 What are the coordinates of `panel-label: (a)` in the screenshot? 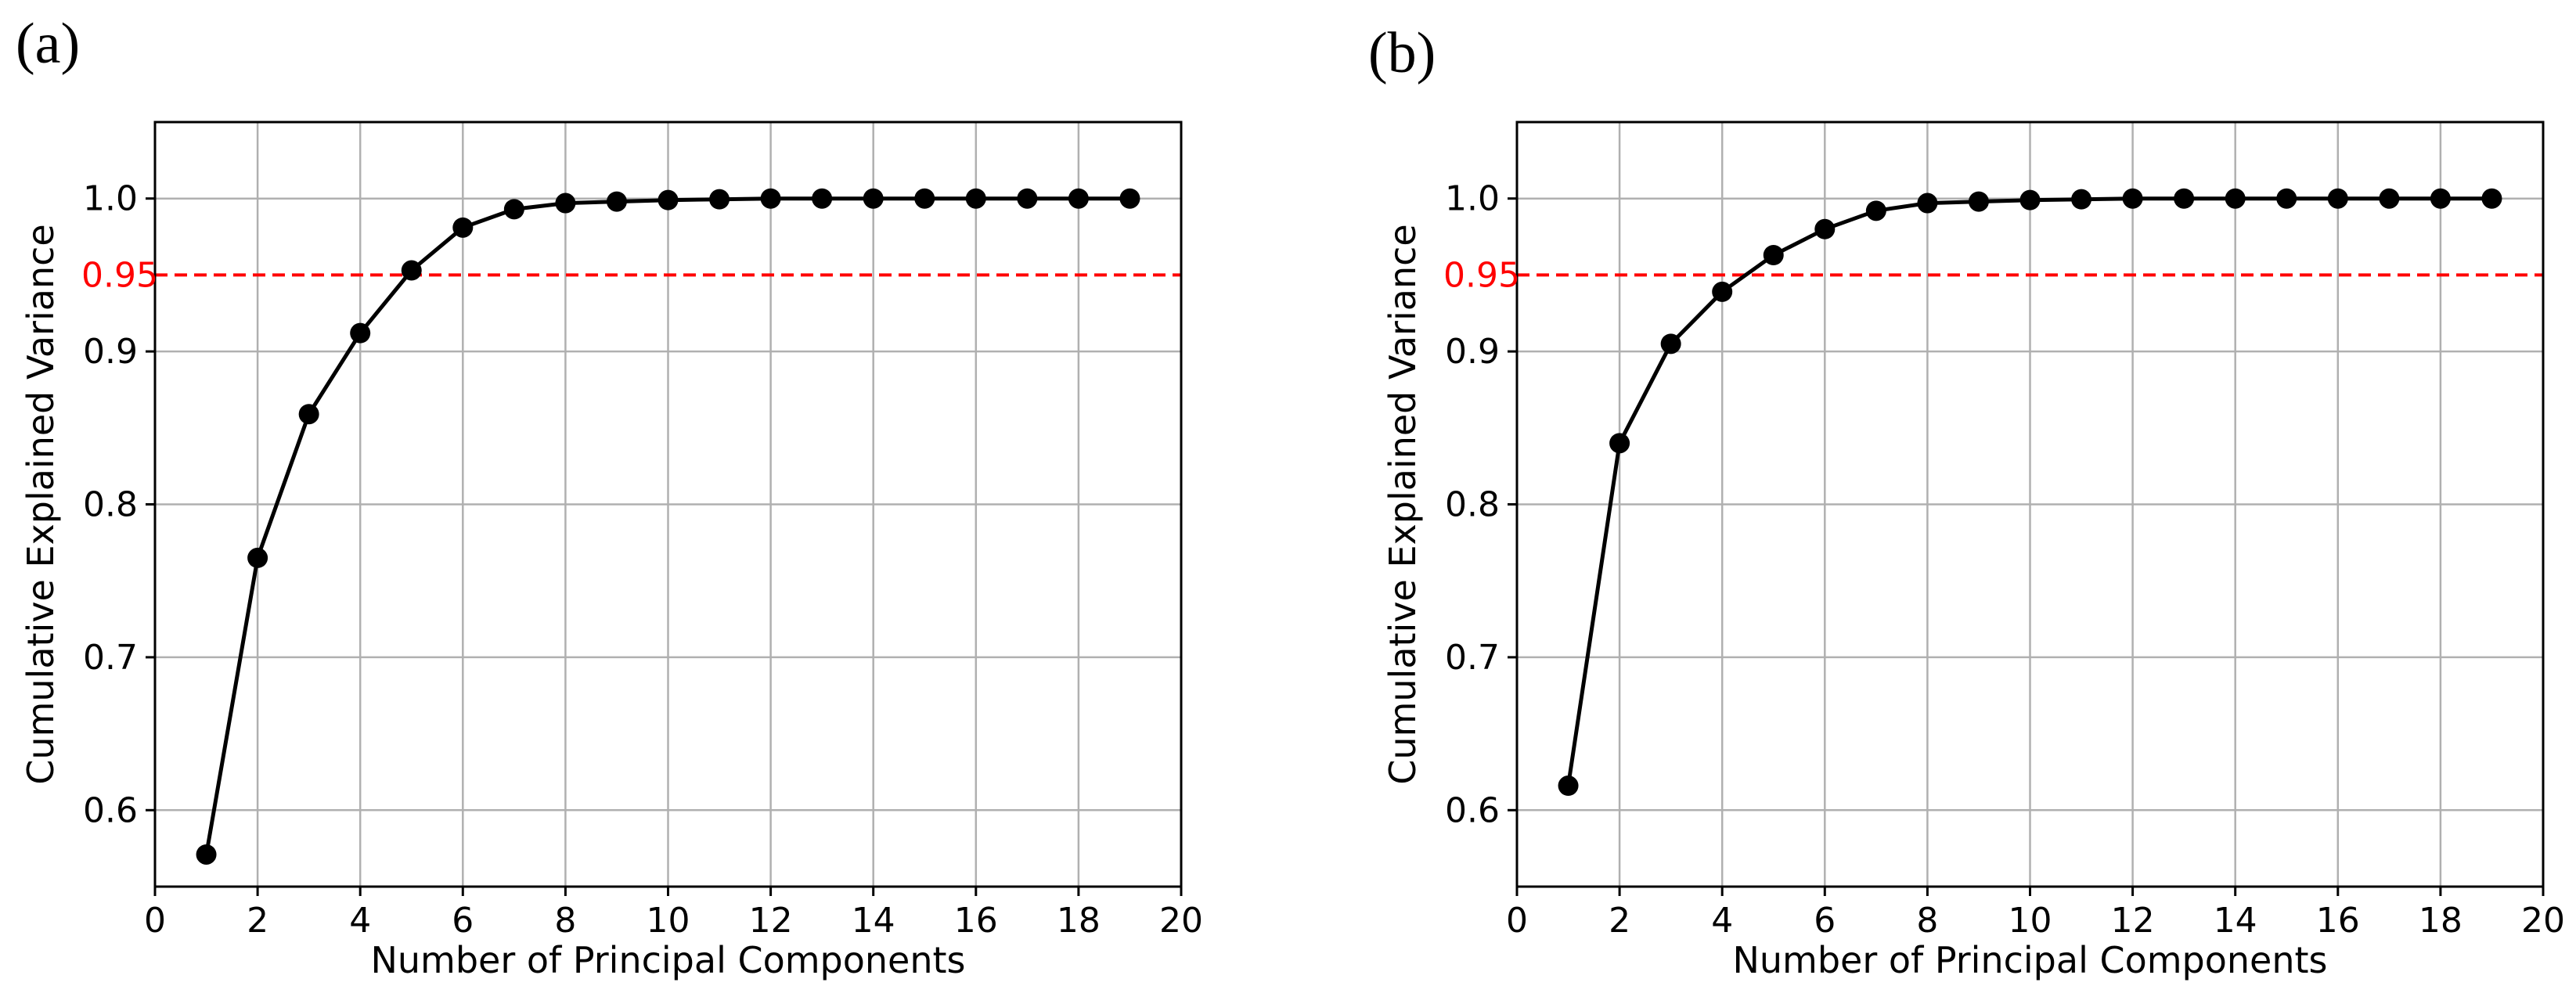 It's located at (48, 44).